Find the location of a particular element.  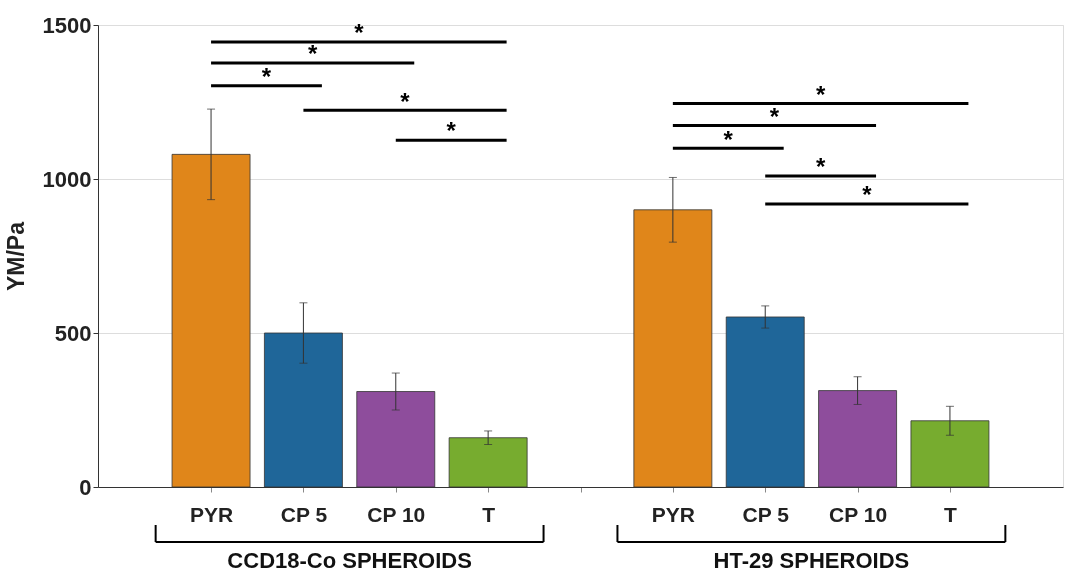

y-tick-label: 500 is located at coordinates (73, 333).